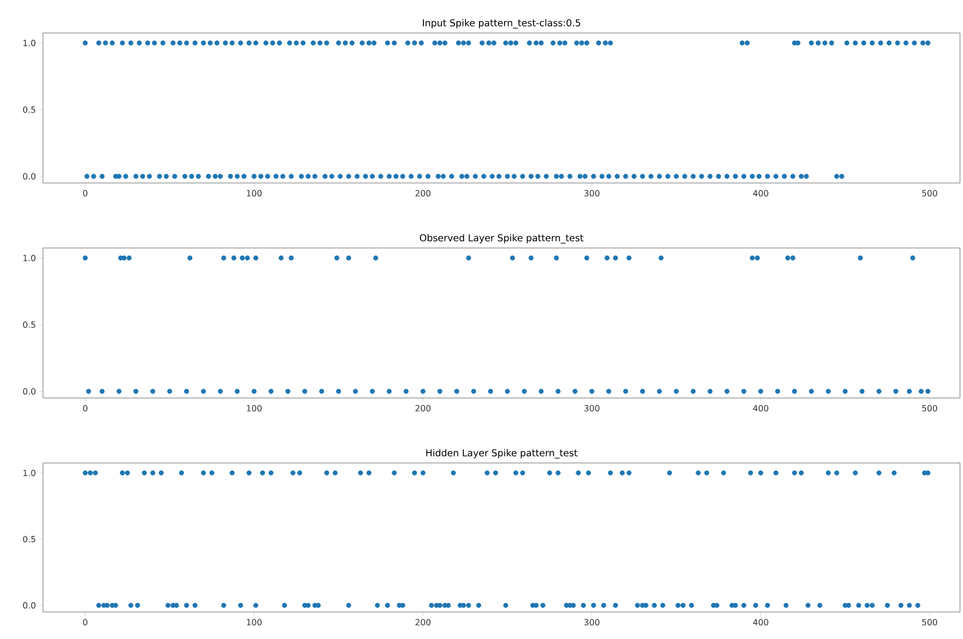 This screenshot has width=963, height=639. What do you see at coordinates (502, 453) in the screenshot?
I see `chart-title: Hidden Layer Spike pattern_test` at bounding box center [502, 453].